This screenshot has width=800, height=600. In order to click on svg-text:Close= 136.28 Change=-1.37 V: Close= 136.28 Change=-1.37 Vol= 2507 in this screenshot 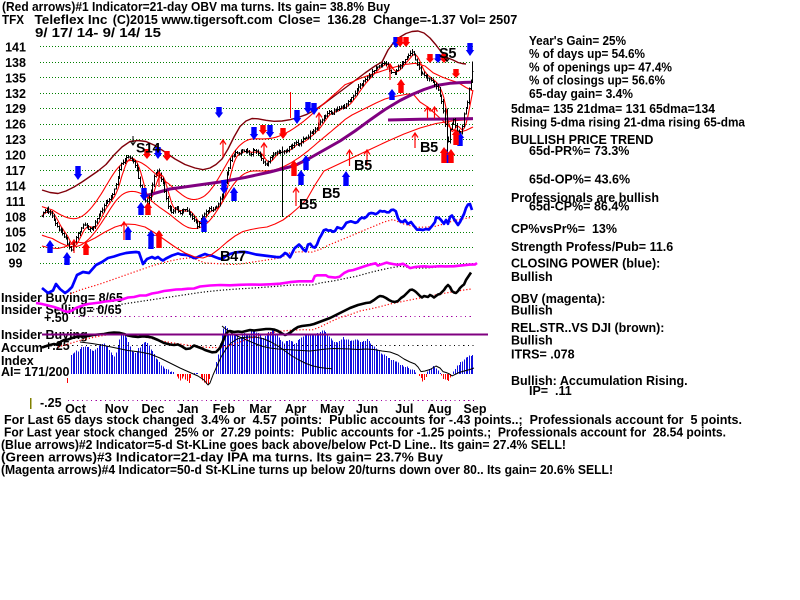, I will do `click(397, 20)`.